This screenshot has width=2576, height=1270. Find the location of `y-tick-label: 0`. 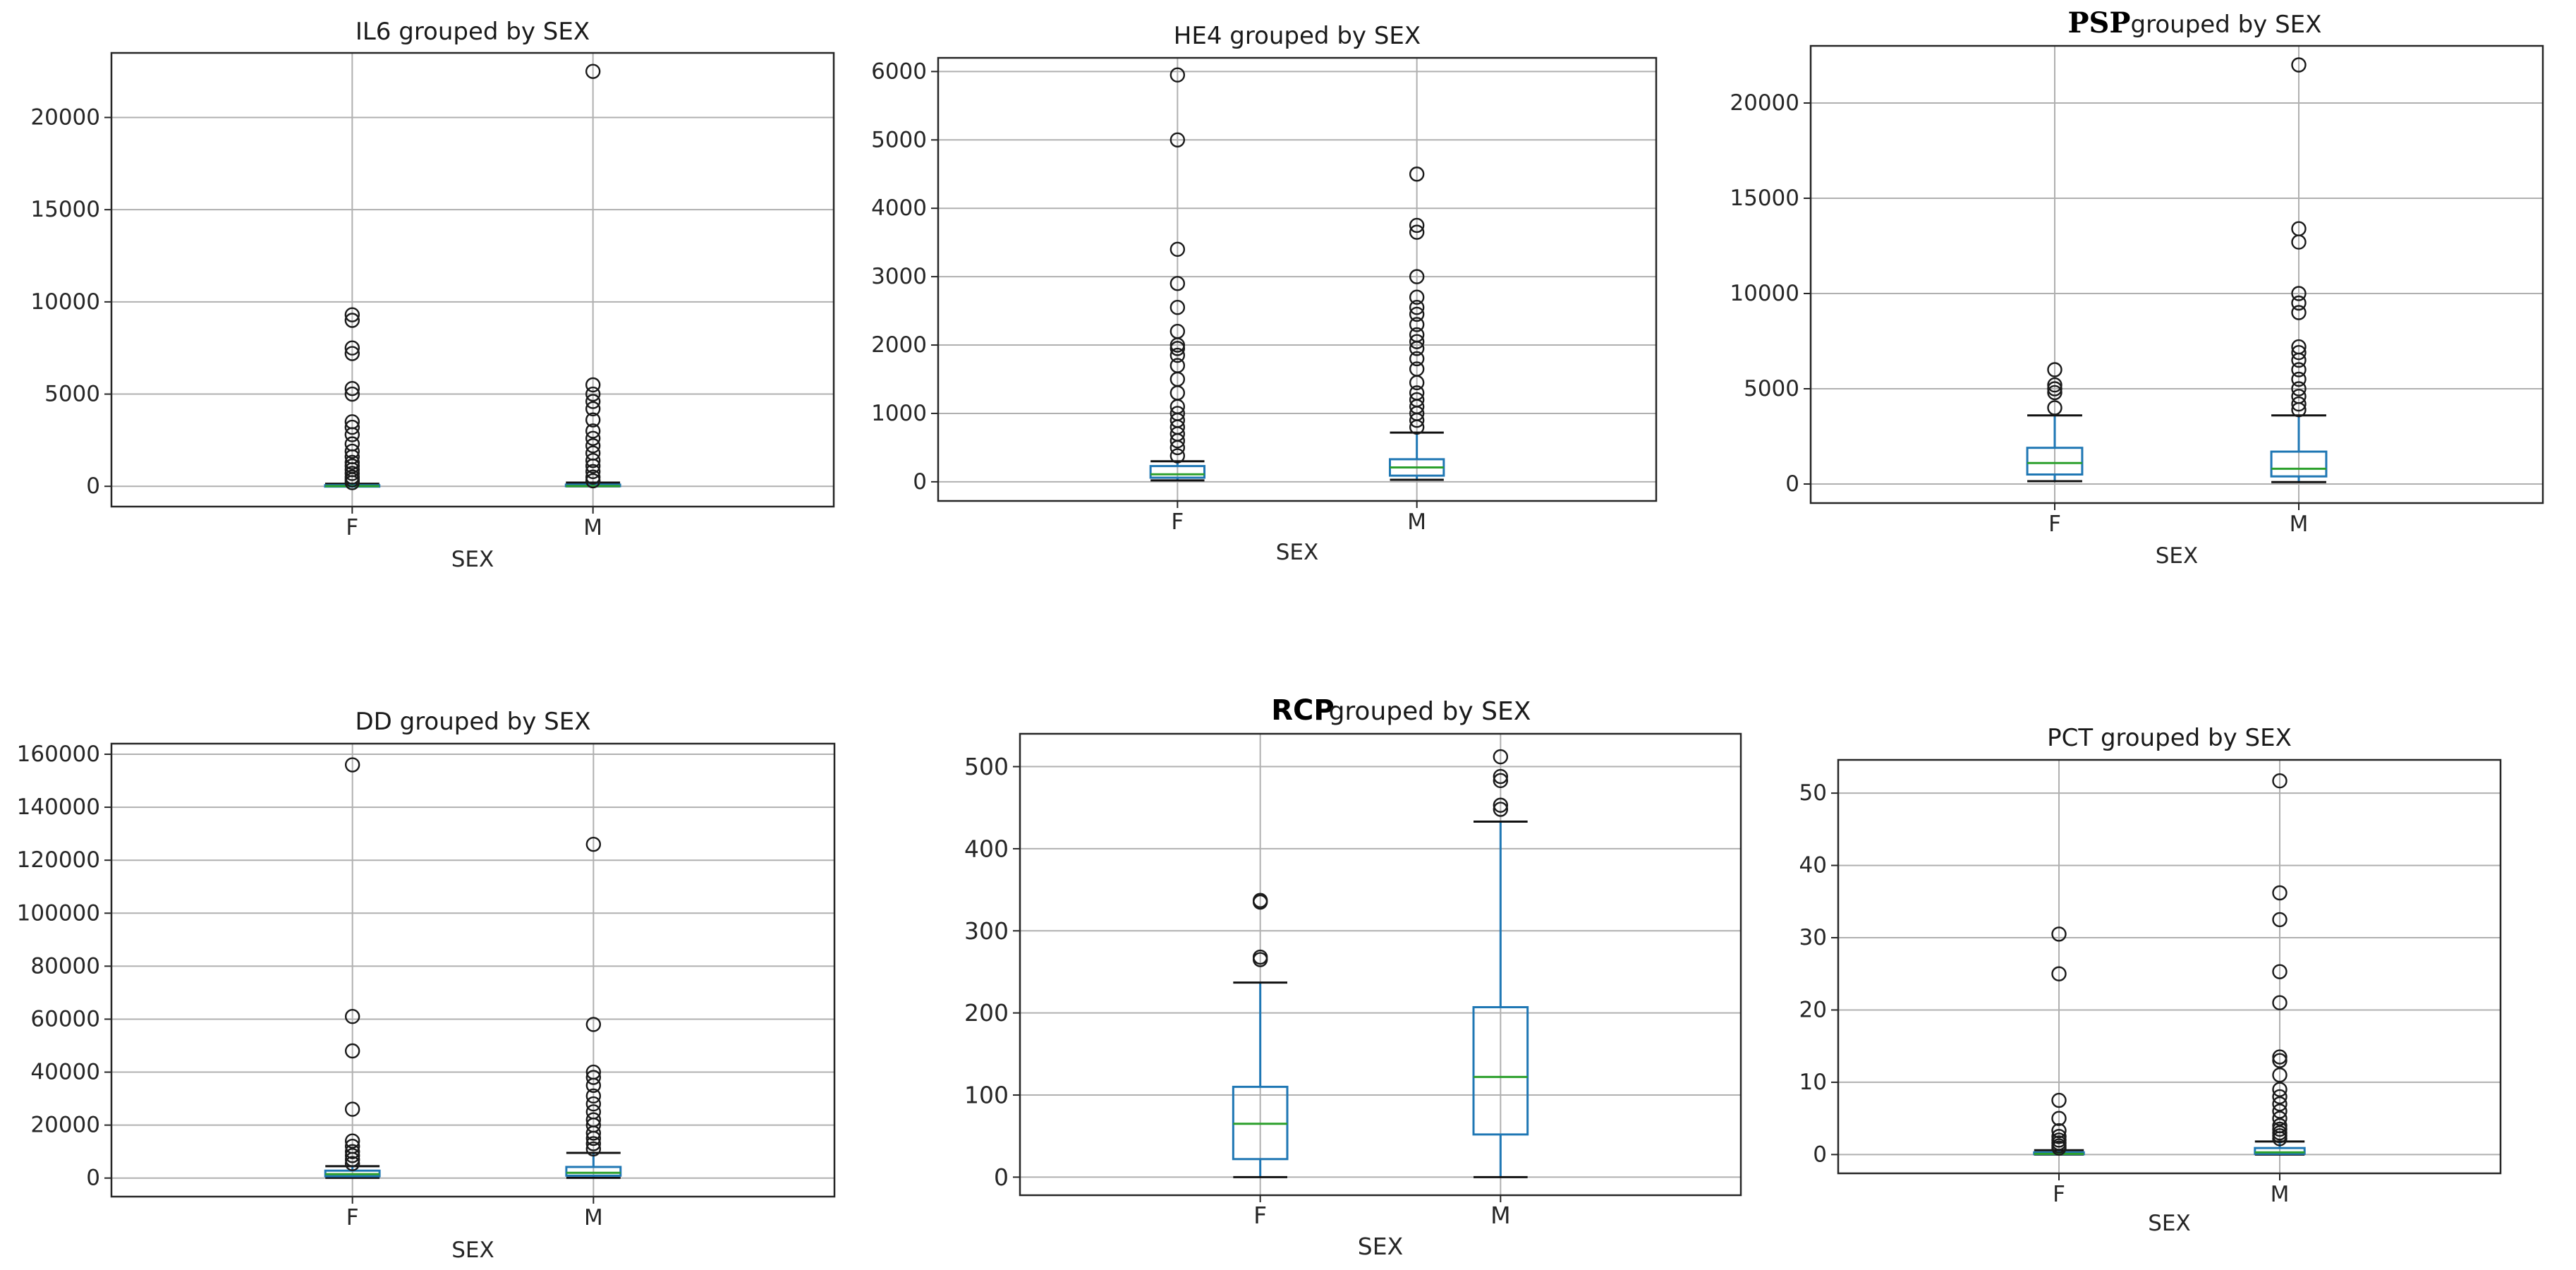

y-tick-label: 0 is located at coordinates (1820, 1154).